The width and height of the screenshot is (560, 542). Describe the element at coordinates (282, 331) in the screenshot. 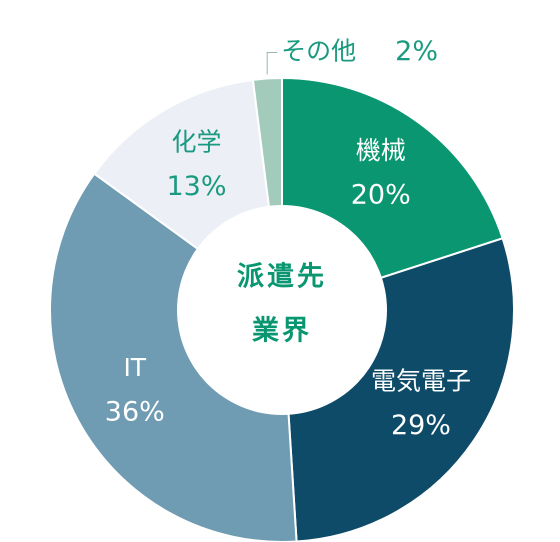

I see `center-label: 業界` at that location.